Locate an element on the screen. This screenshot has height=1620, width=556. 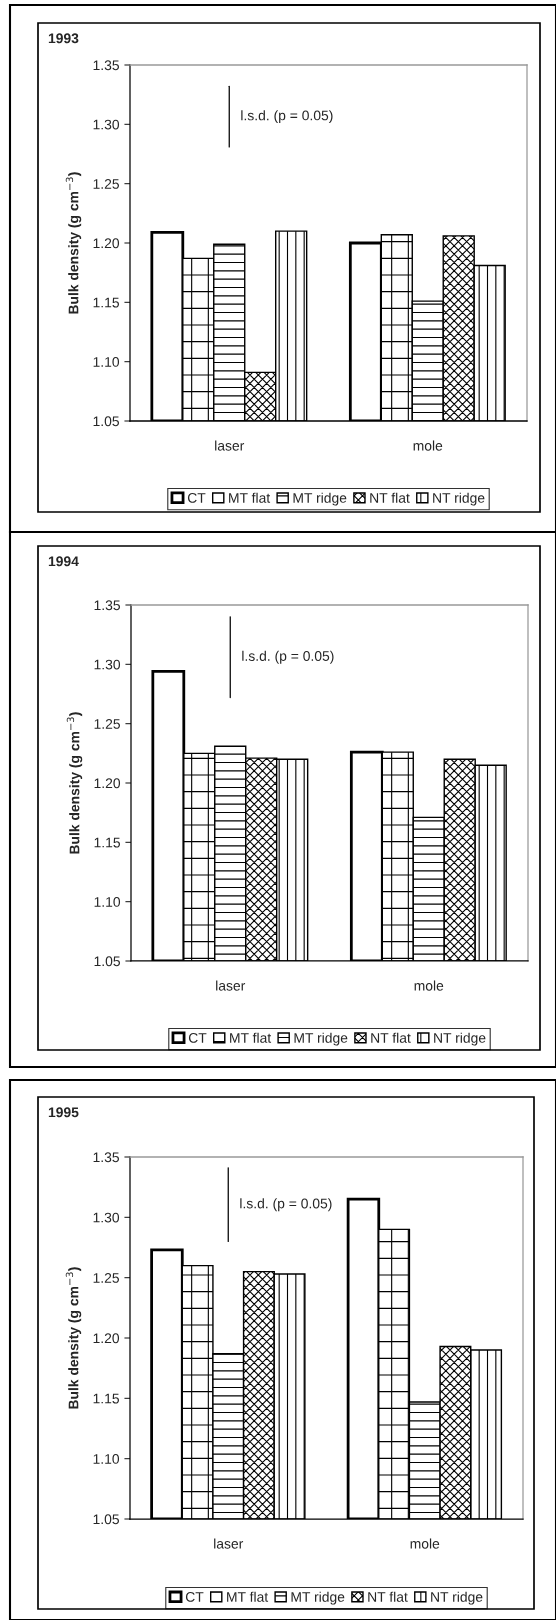
chart-title: 1995 is located at coordinates (63, 1112).